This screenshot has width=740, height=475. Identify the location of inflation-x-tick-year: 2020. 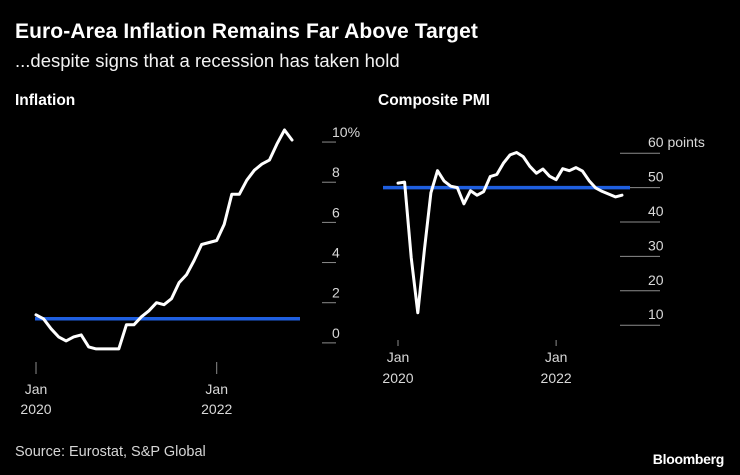
(35, 409).